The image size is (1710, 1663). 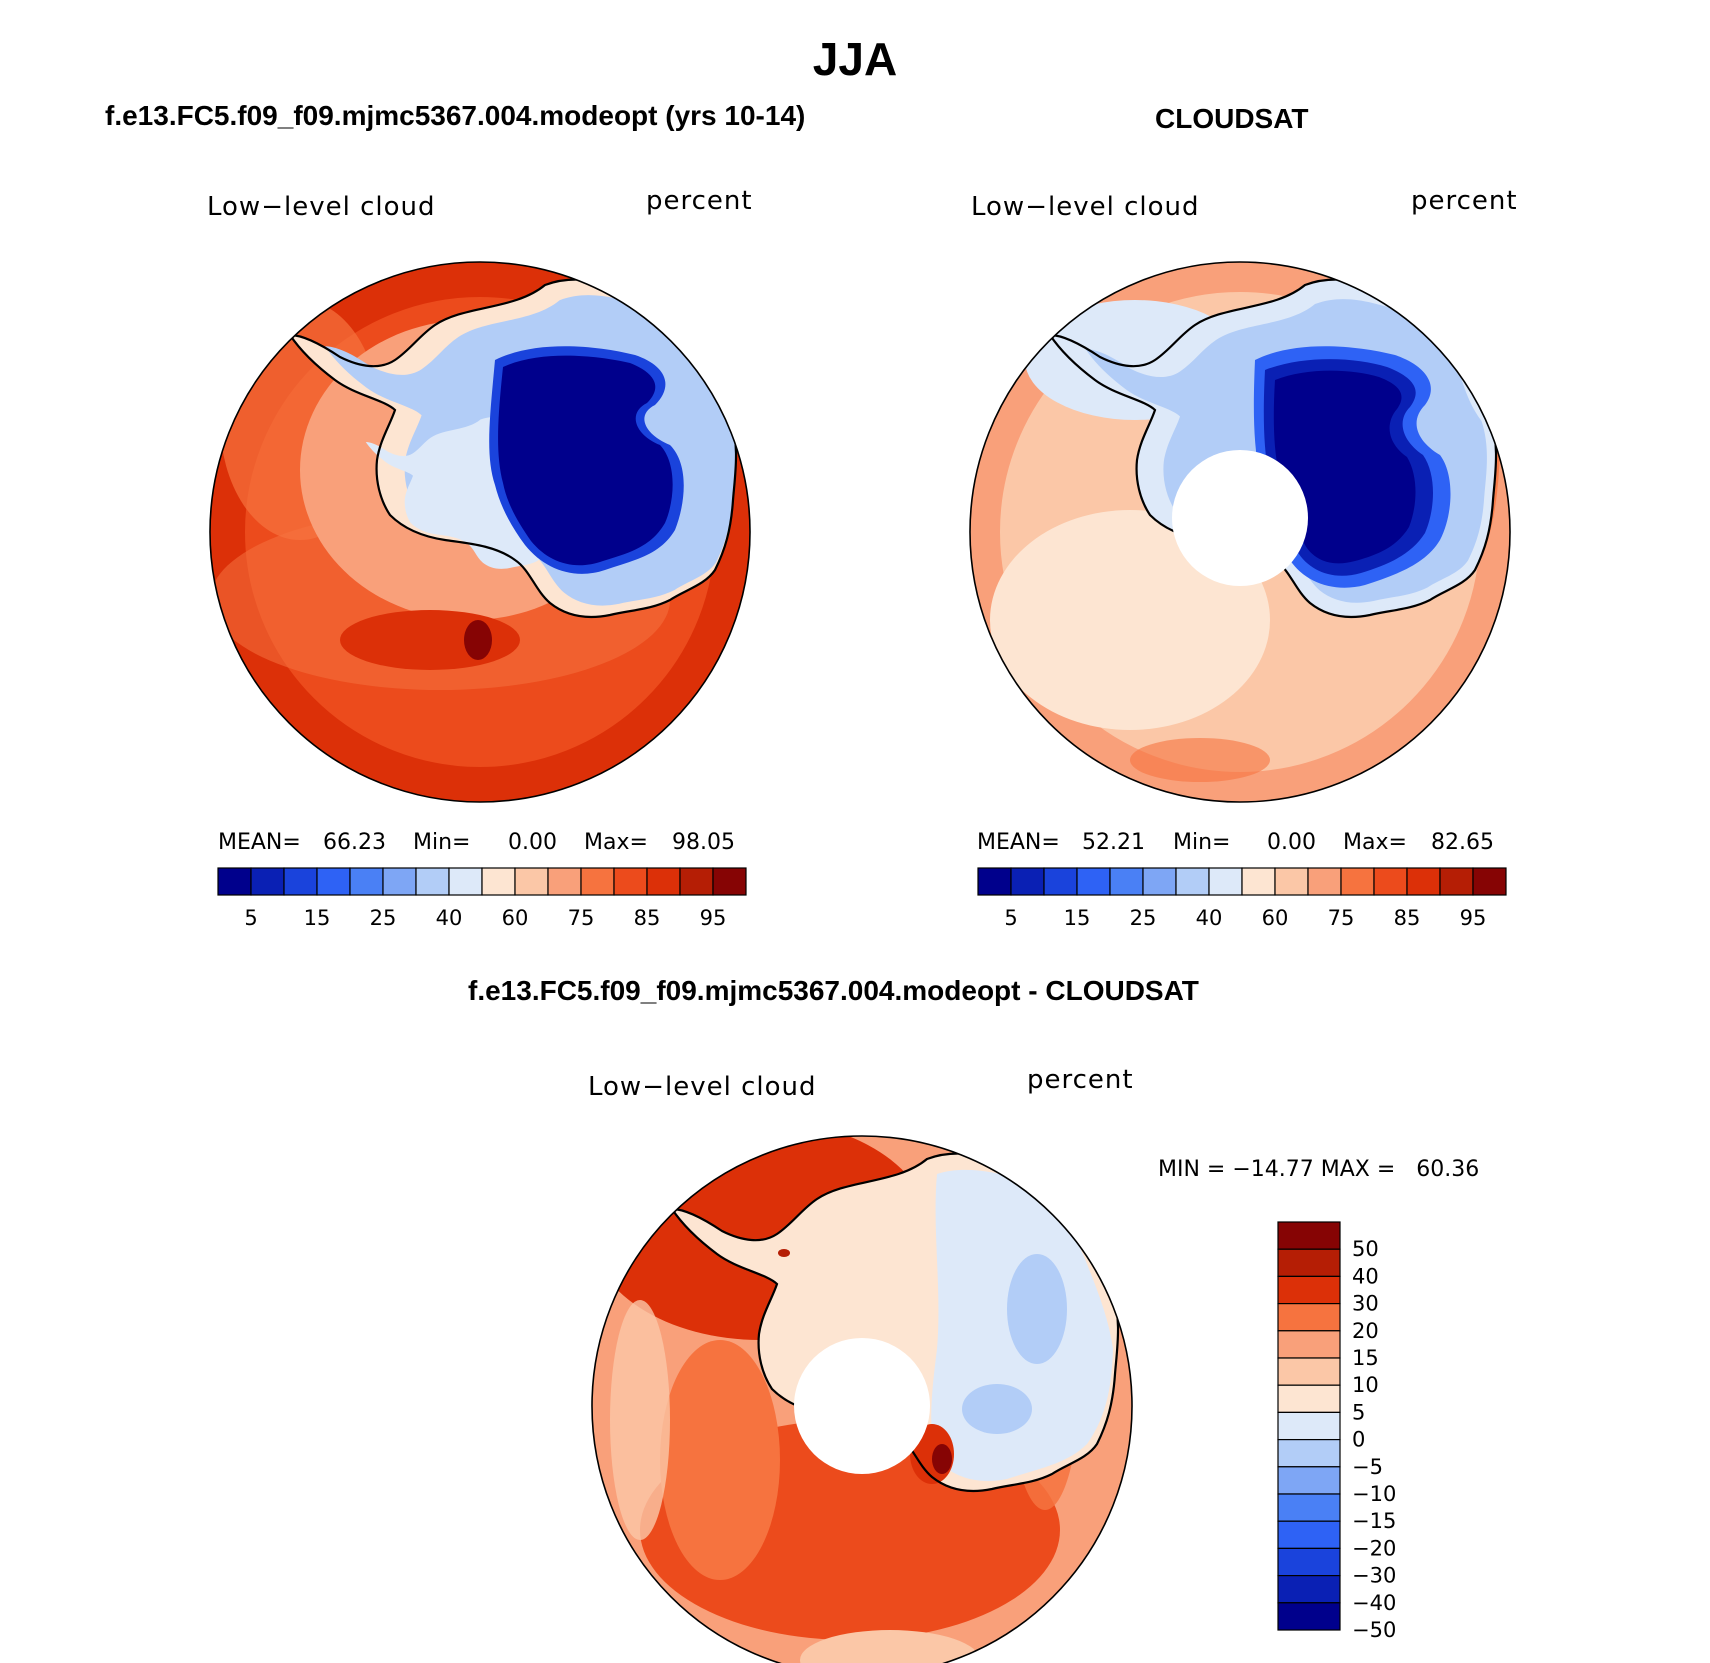 I want to click on max-label-obs: Max=, so click(x=1375, y=842).